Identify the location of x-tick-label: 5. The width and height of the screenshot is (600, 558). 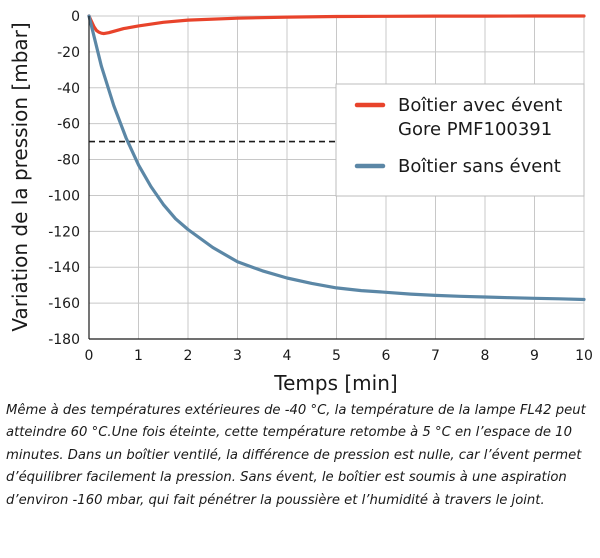
(336, 356).